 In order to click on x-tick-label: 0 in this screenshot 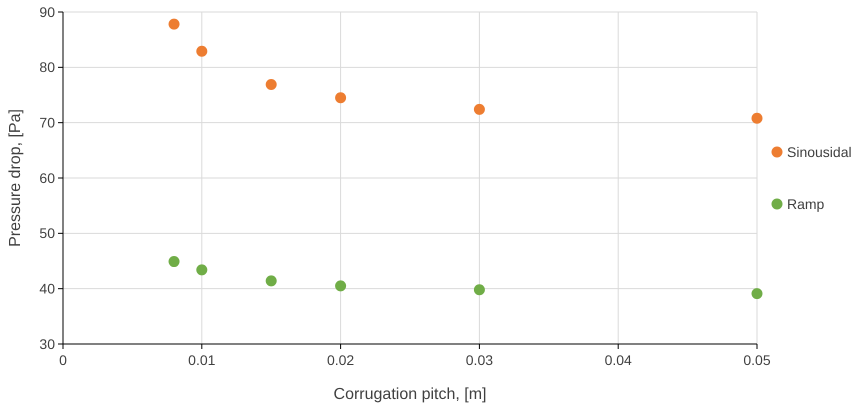, I will do `click(63, 360)`.